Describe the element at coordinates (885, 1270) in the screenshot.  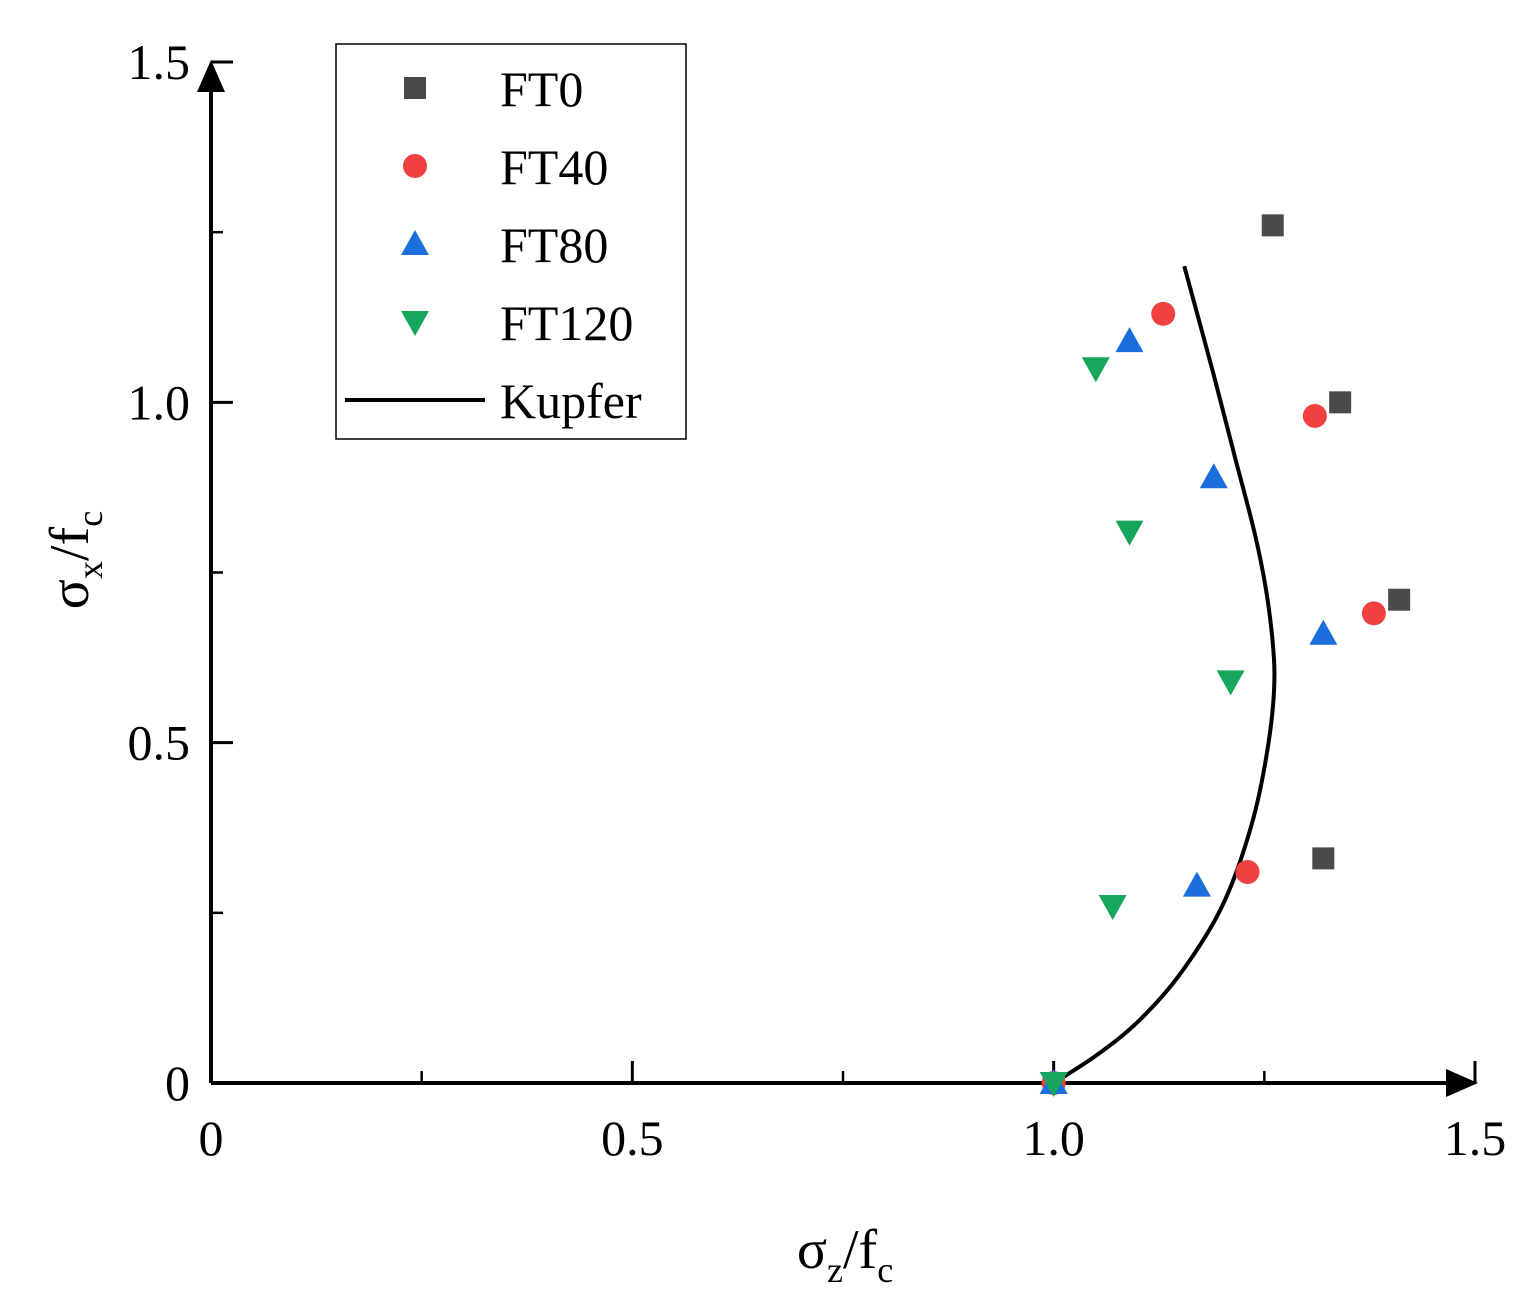
I see `x-axis-title-sub2: c` at that location.